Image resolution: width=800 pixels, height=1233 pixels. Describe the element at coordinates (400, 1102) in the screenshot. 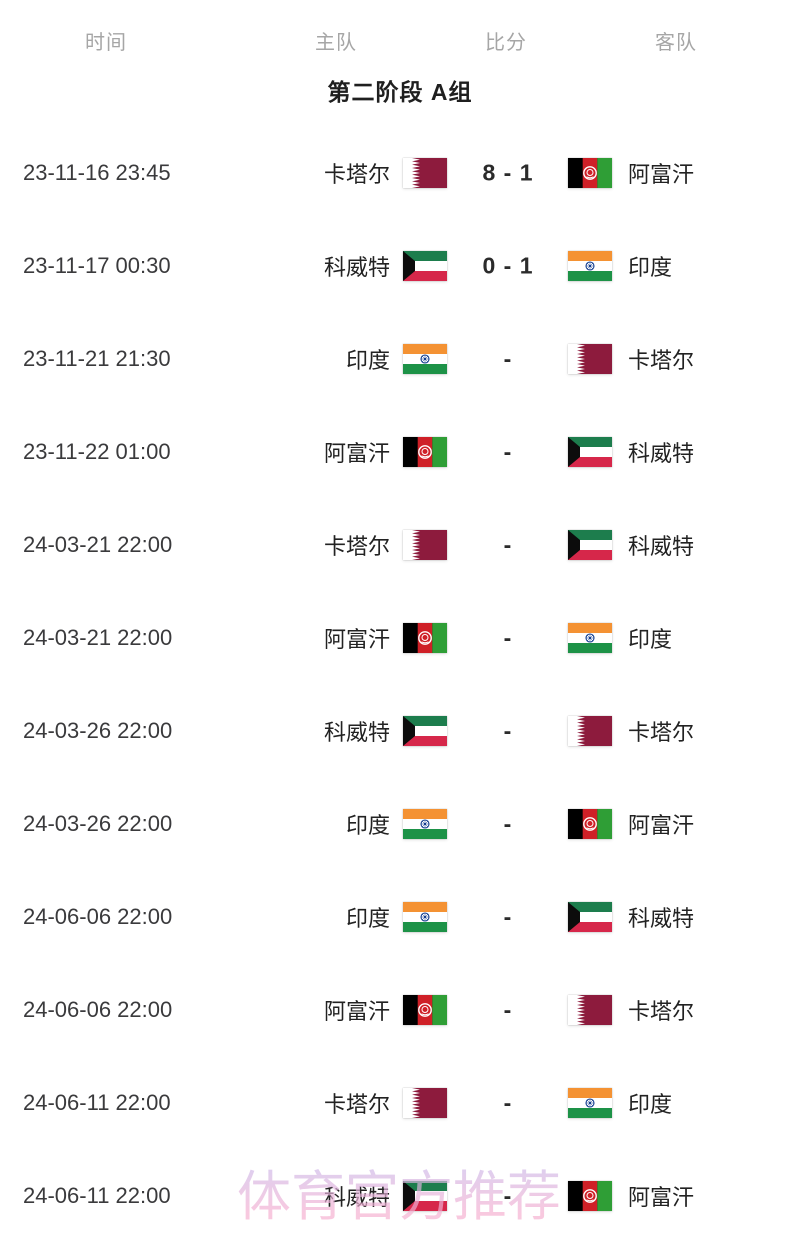

I see `match-row: 24-06-11 22:00 卡塔尔 - 印度` at that location.